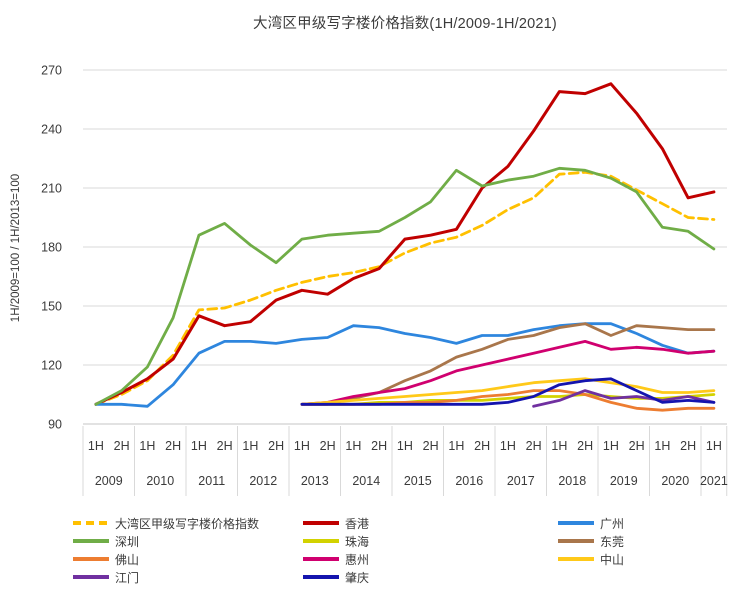 The image size is (740, 591). Describe the element at coordinates (521, 481) in the screenshot. I see `x-year-label: 2017` at that location.